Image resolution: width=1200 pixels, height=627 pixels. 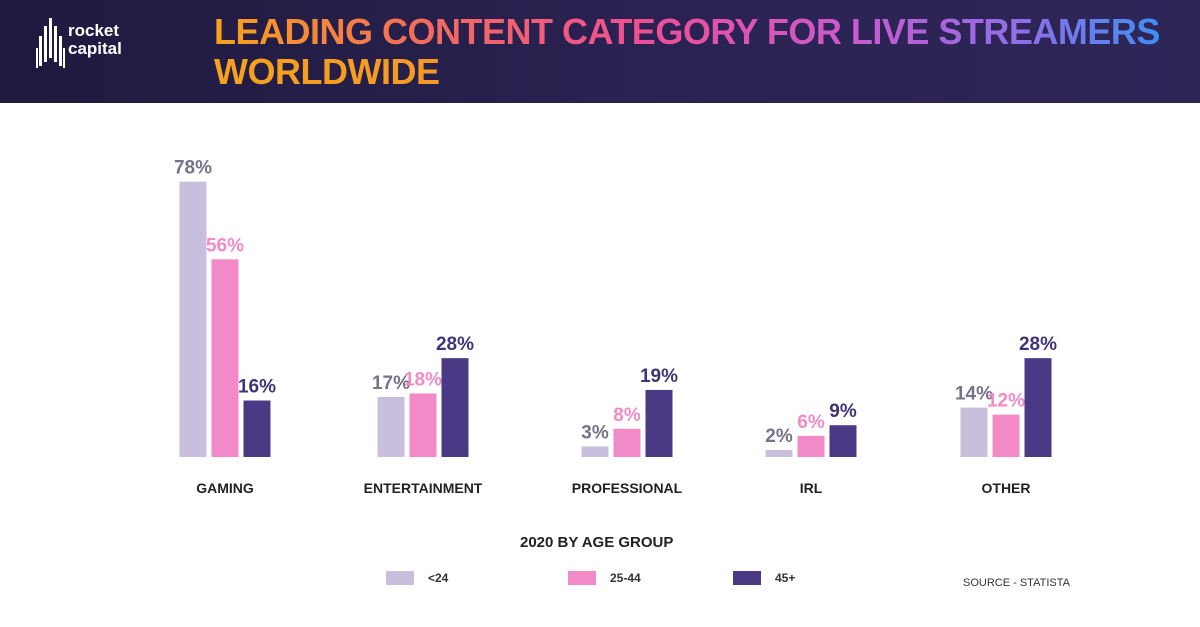 What do you see at coordinates (391, 383) in the screenshot?
I see `data-label-entertainment-under-24: 17%` at bounding box center [391, 383].